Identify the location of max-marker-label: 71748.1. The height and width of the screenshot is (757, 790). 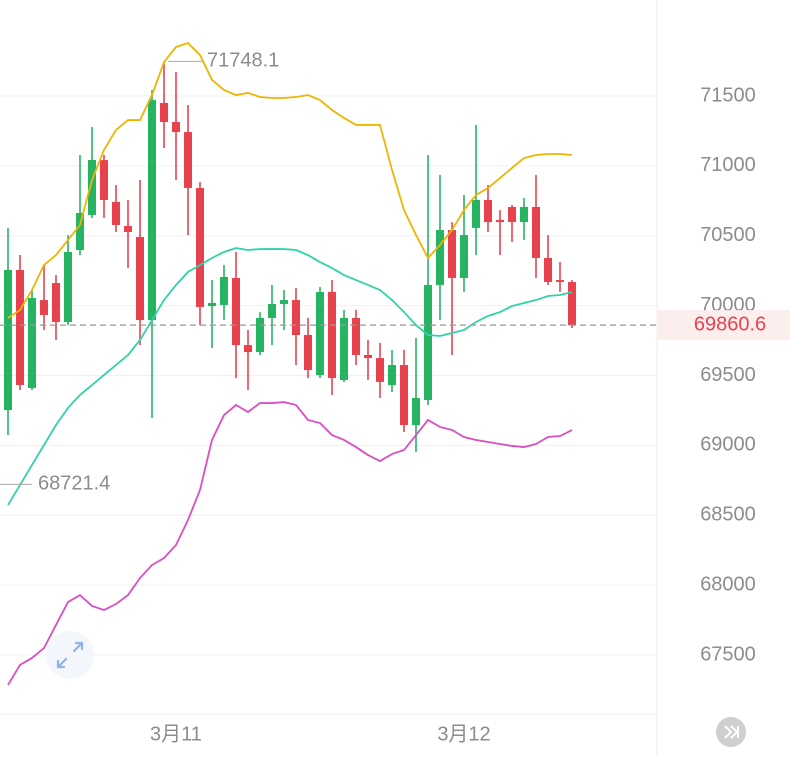
(243, 61).